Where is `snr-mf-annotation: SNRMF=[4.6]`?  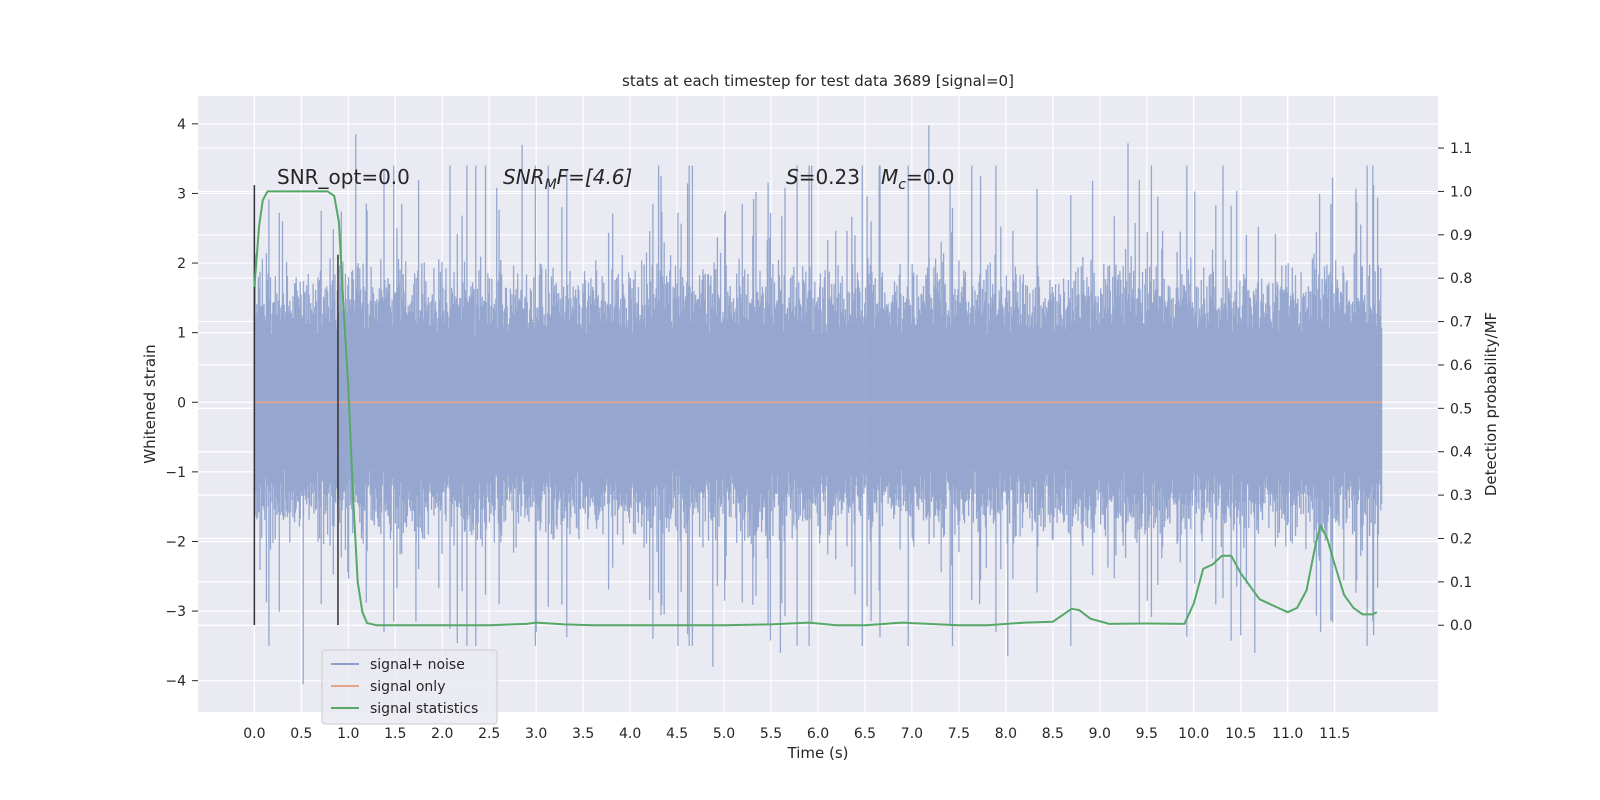
snr-mf-annotation: SNRMF=[4.6] is located at coordinates (567, 179).